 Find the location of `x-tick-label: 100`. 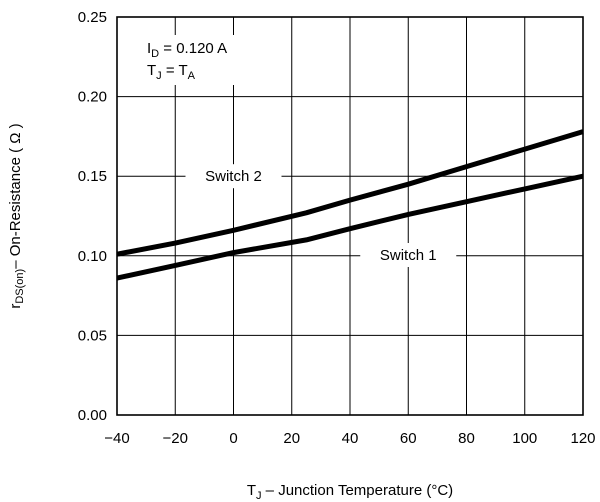

x-tick-label: 100 is located at coordinates (524, 438).